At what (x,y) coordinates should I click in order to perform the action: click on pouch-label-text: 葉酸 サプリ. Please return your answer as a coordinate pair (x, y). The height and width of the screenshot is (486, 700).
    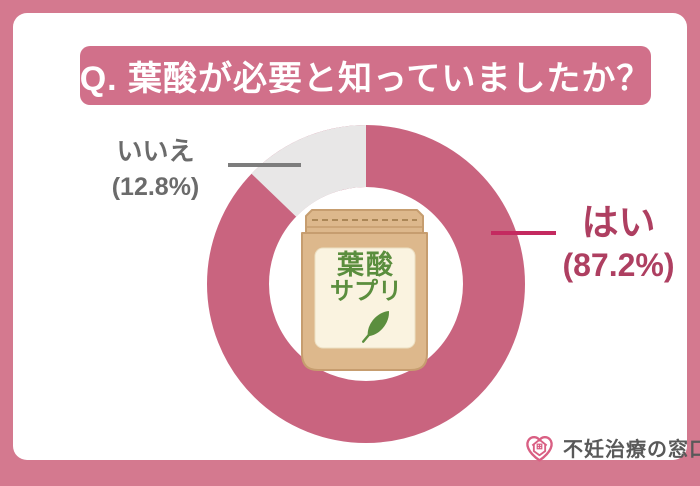
    Looking at the image, I should click on (366, 277).